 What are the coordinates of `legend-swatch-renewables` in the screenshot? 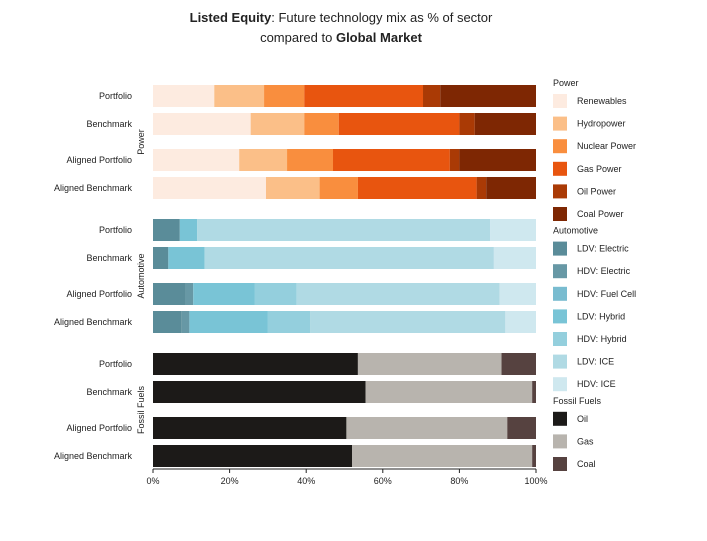 It's located at (560, 101).